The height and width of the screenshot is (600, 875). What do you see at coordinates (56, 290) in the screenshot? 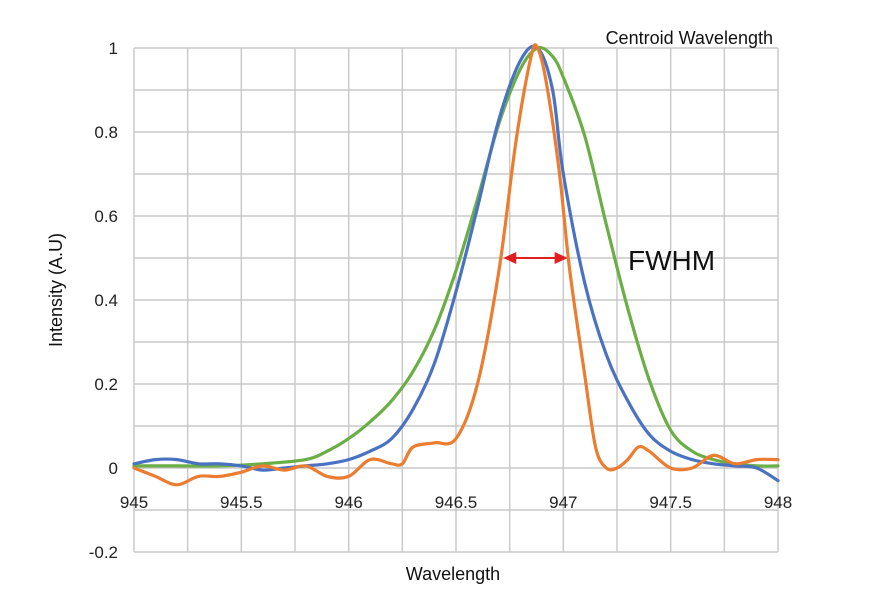
I see `y-axis-title: Intensity (A.U)` at bounding box center [56, 290].